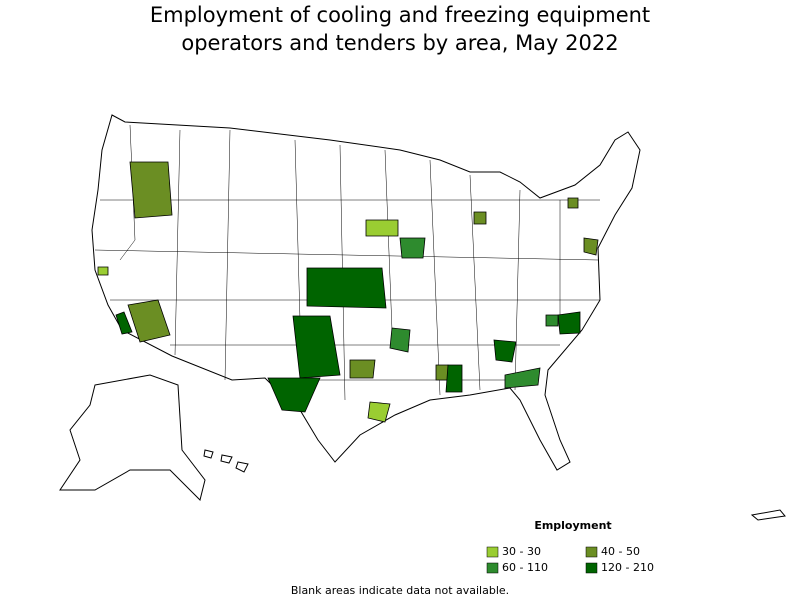 This screenshot has height=600, width=800. Describe the element at coordinates (620, 551) in the screenshot. I see `legend-label: 40 - 50` at that location.